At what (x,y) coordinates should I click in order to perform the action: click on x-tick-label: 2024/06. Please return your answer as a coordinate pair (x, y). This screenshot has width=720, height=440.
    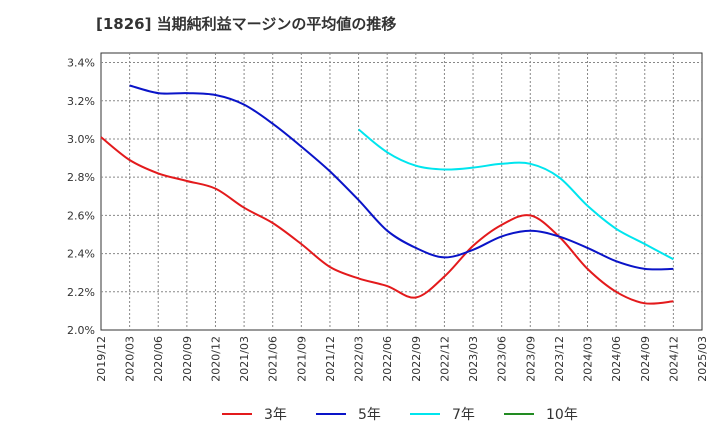
    Looking at the image, I should click on (616, 359).